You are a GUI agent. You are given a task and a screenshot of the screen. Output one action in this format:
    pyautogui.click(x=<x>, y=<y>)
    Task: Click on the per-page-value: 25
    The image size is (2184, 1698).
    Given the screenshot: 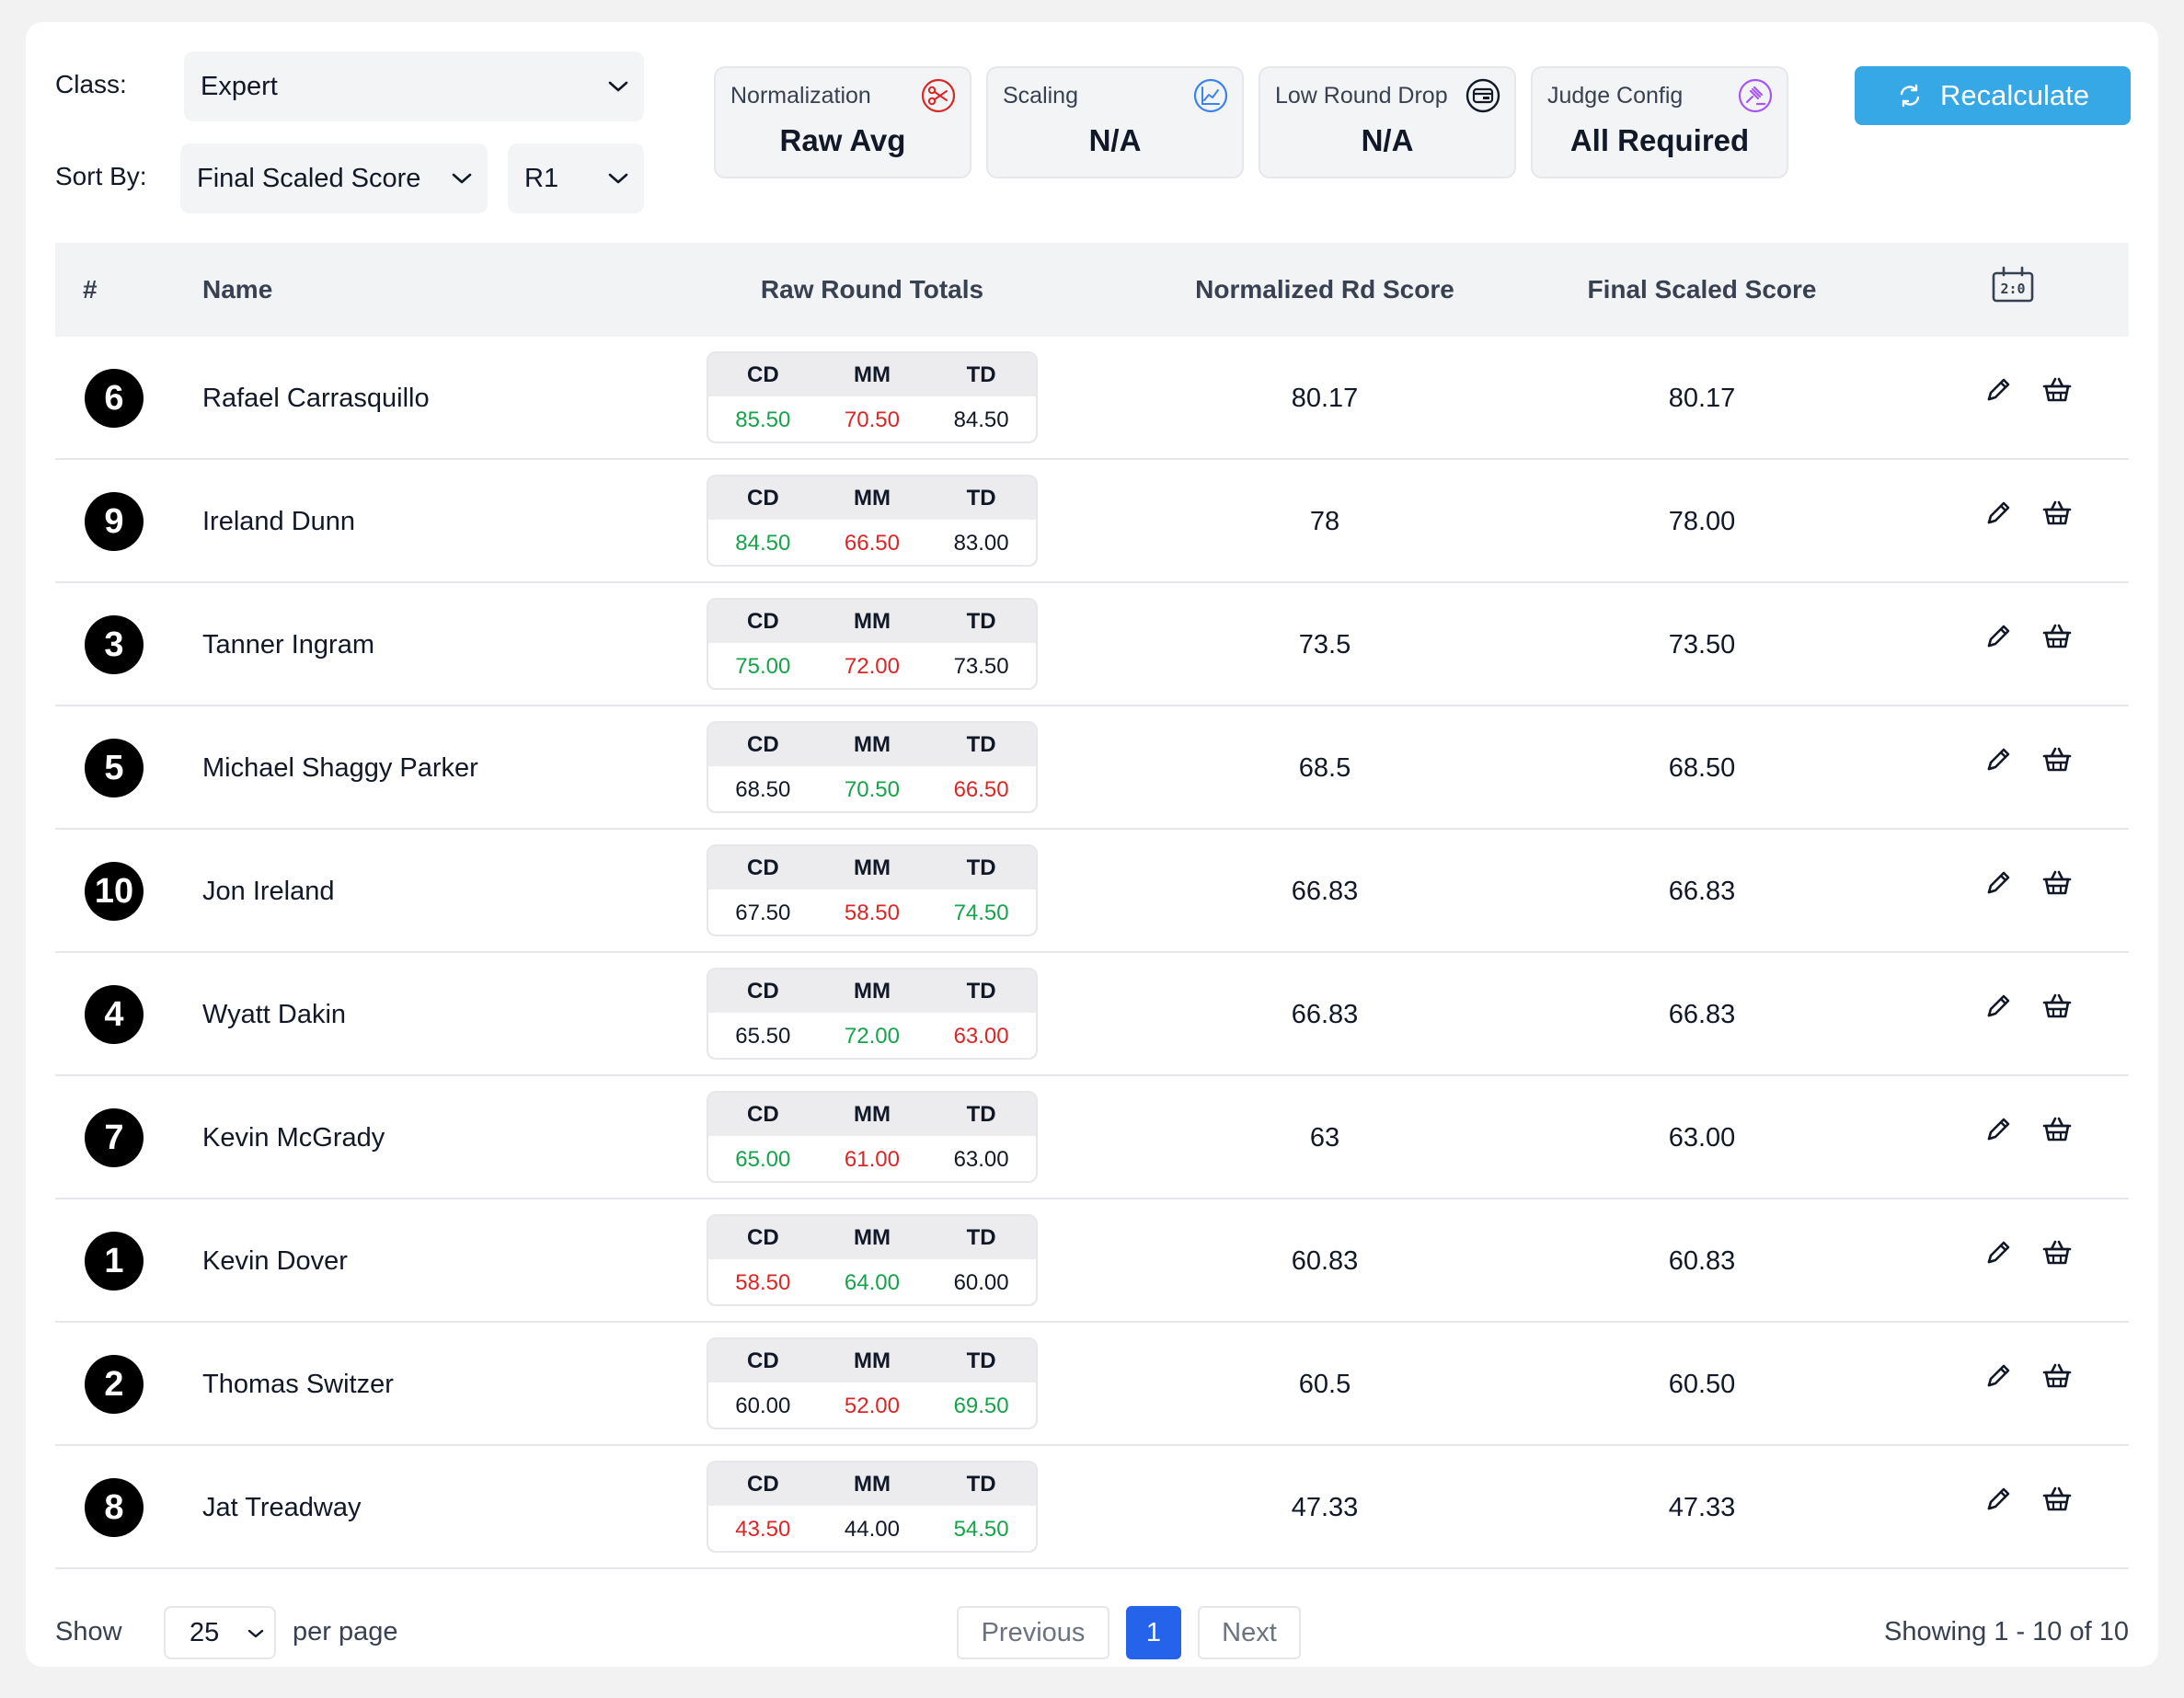 What is the action you would take?
    pyautogui.click(x=205, y=1632)
    